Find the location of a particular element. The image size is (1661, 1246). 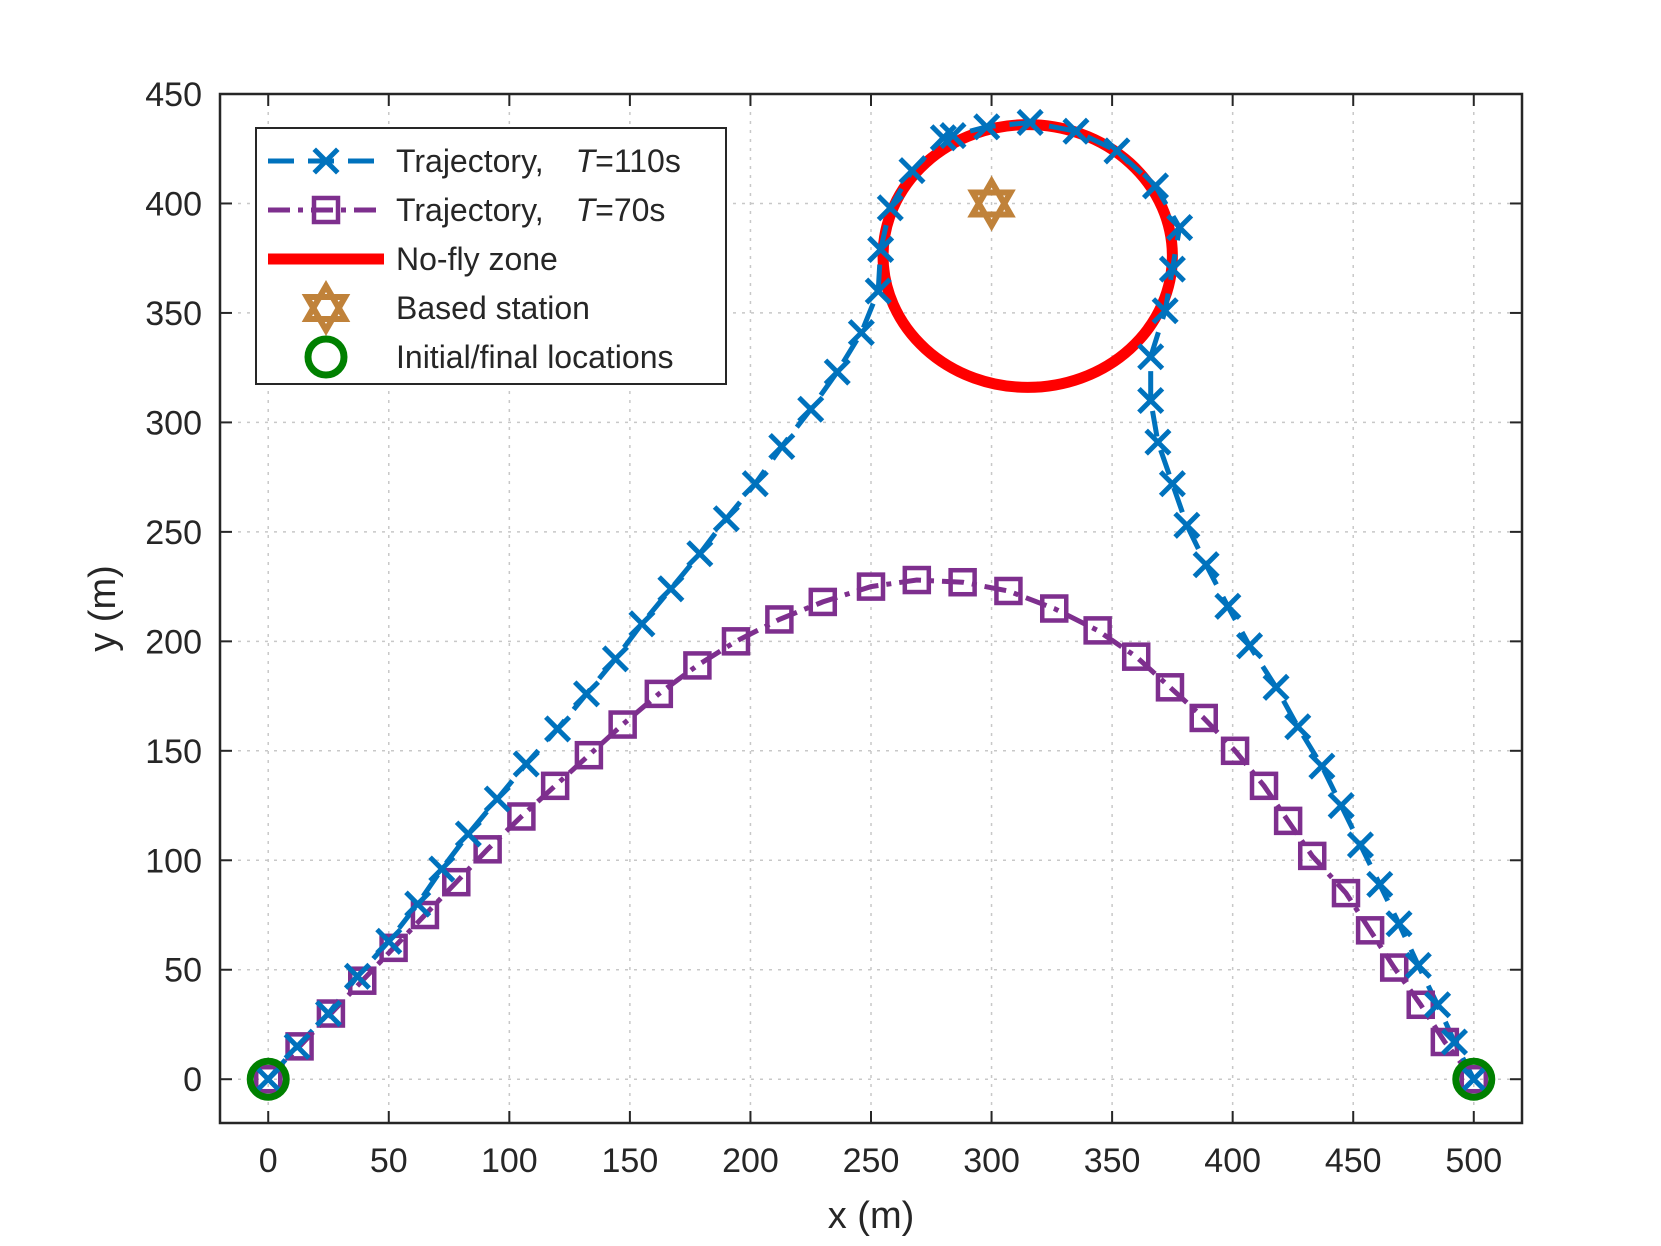

y-tick-label: 350 is located at coordinates (173, 314).